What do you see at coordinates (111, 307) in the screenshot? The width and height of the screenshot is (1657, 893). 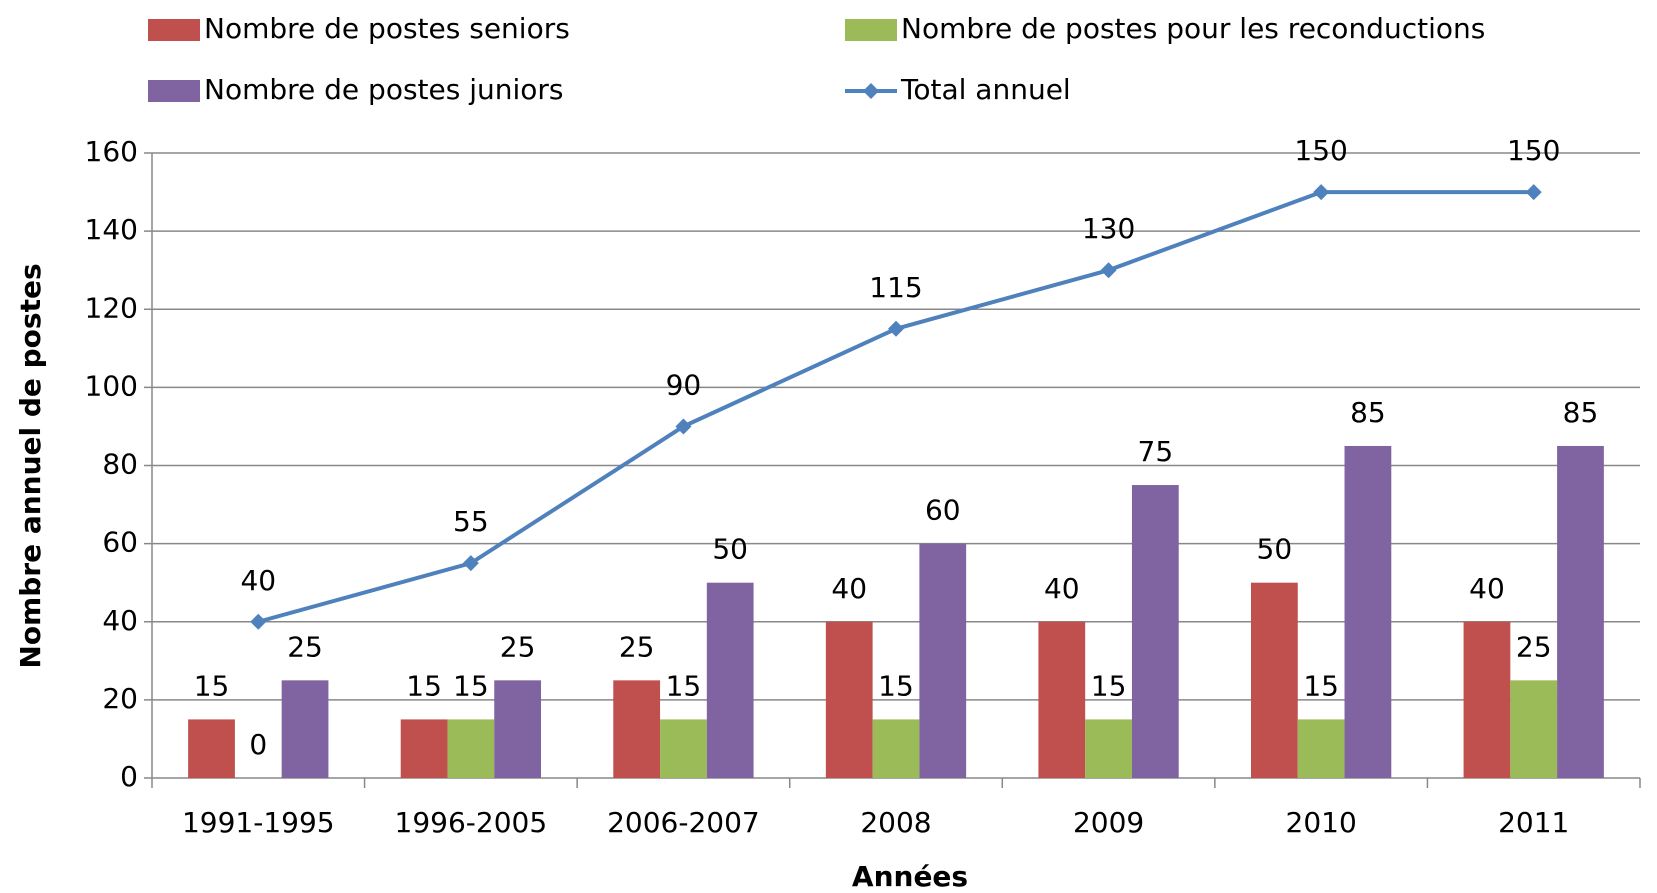 I see `y-tick-label: 120` at bounding box center [111, 307].